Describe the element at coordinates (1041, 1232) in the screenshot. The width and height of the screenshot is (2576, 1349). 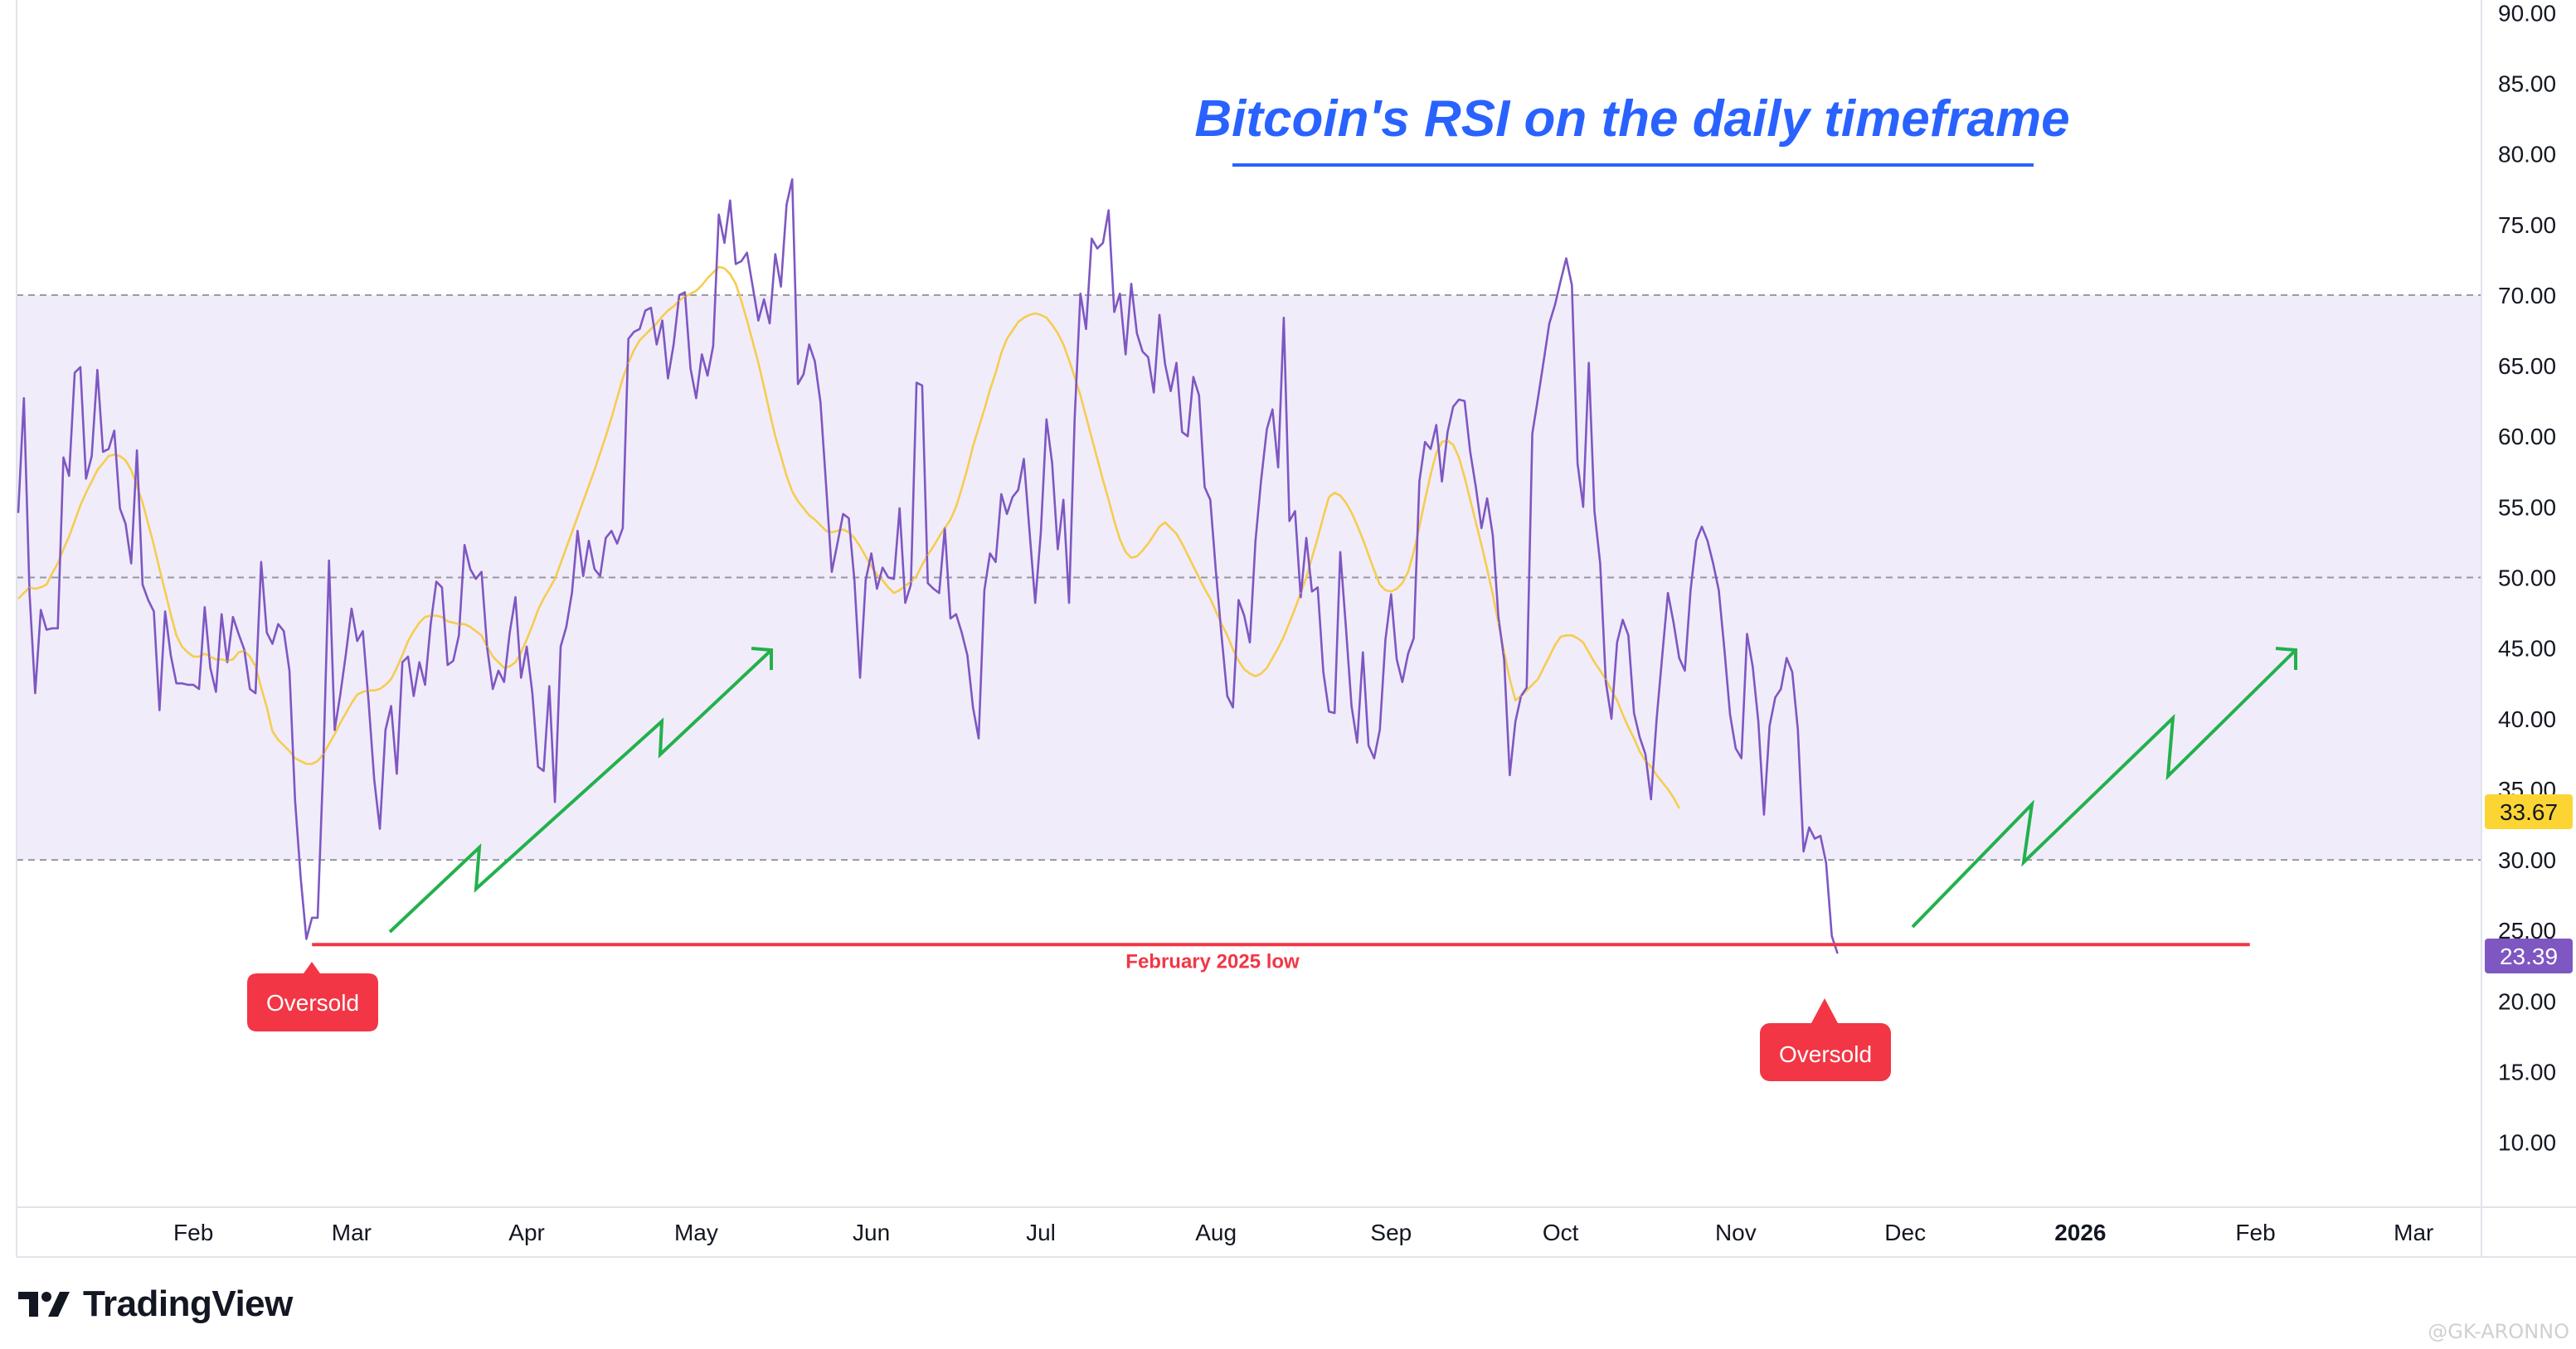
I see `x-tick-label: Jul` at that location.